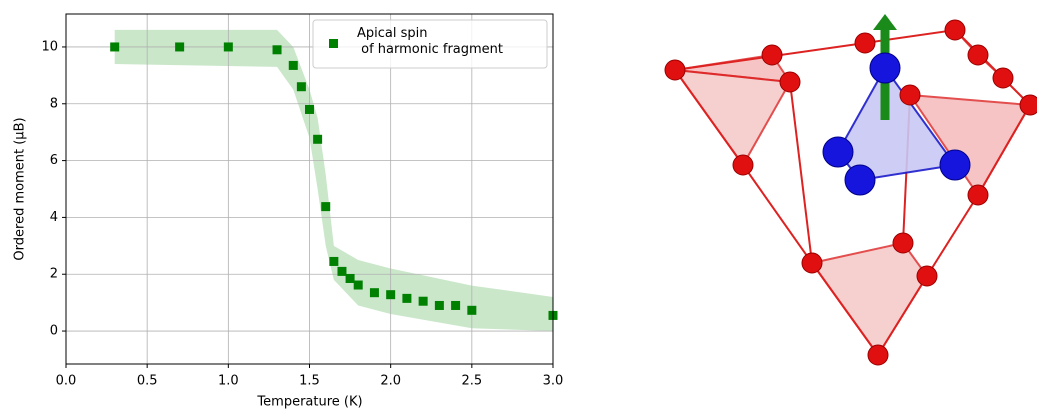  Describe the element at coordinates (54, 217) in the screenshot. I see `y-tick-label: 4` at that location.